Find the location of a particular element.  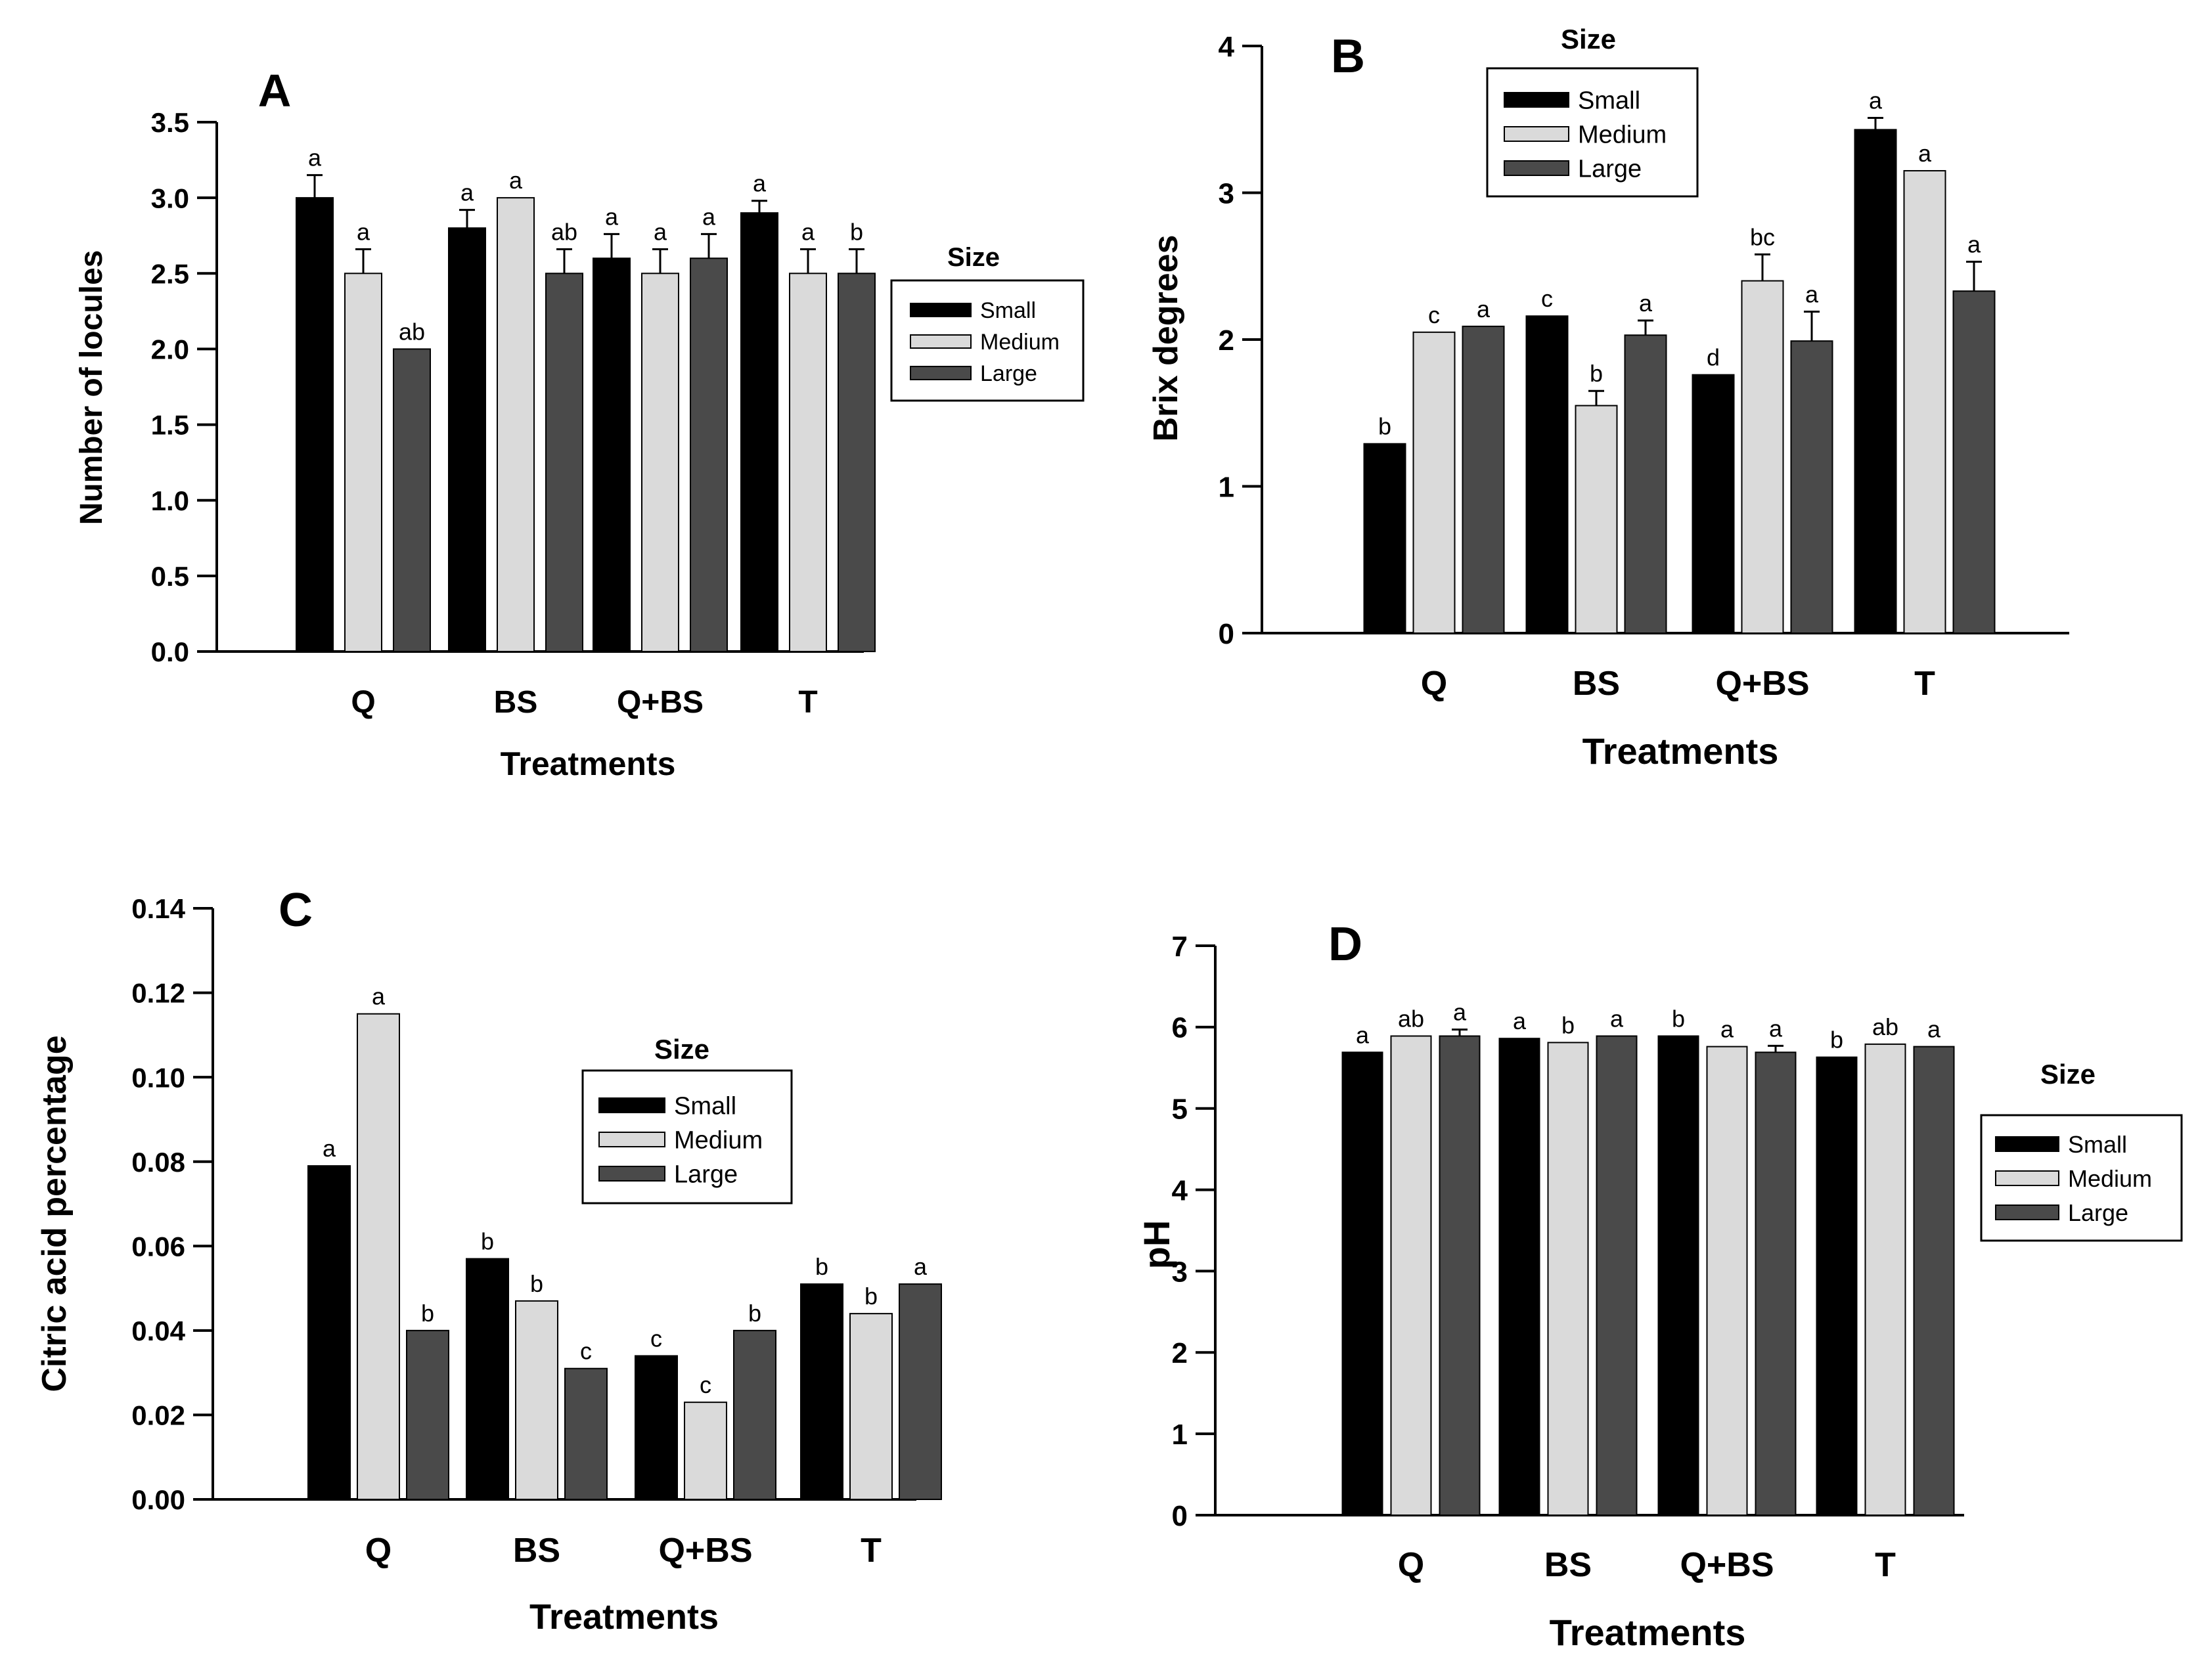

bar-large-q is located at coordinates (1483, 479).